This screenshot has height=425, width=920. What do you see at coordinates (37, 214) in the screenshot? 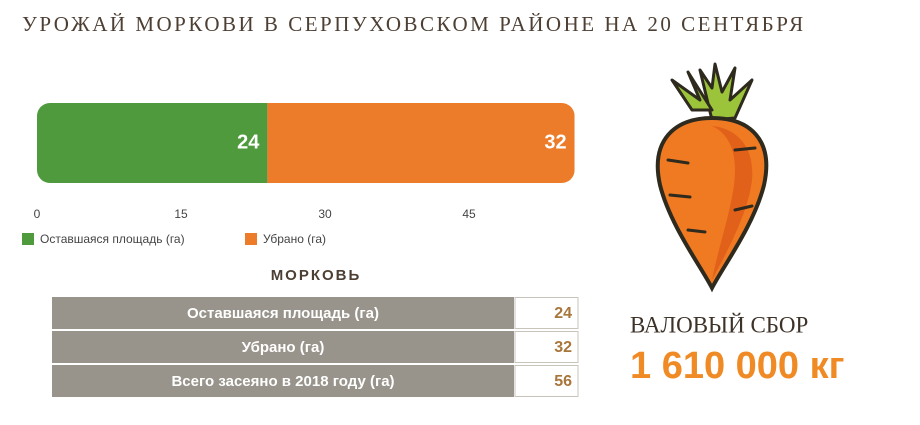
I see `x-tick-label: 0` at bounding box center [37, 214].